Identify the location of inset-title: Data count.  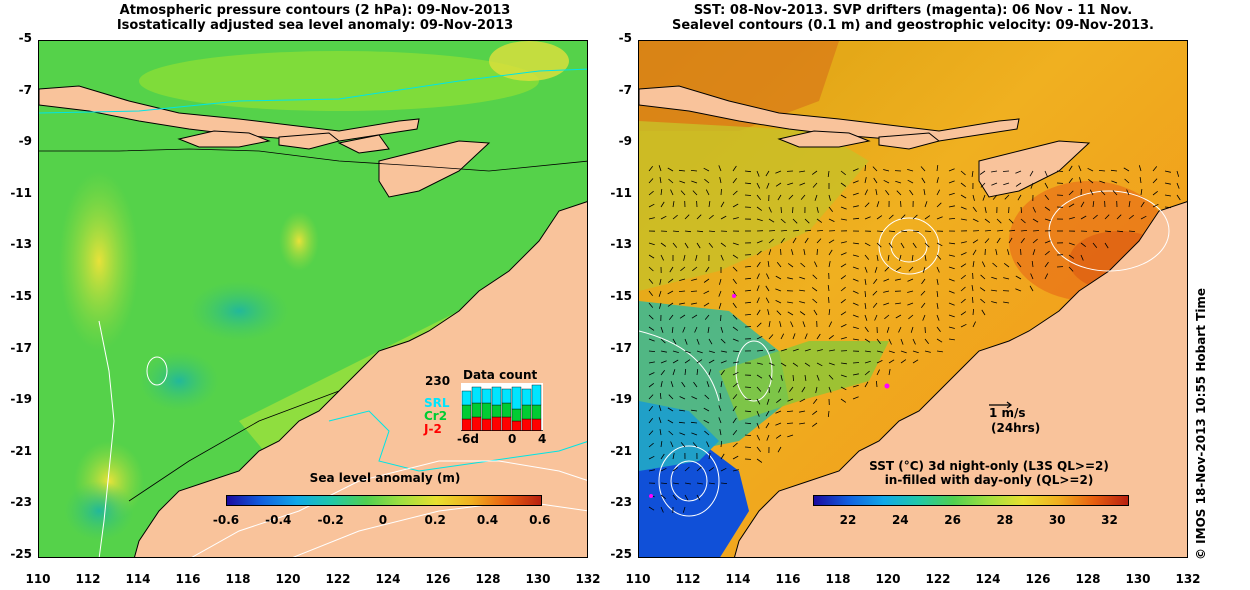
(500, 375).